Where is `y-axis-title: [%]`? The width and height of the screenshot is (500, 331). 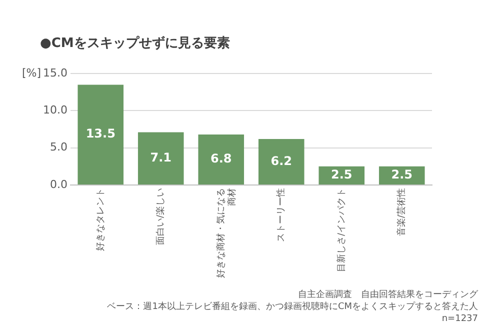
y-axis-title: [%] is located at coordinates (32, 73).